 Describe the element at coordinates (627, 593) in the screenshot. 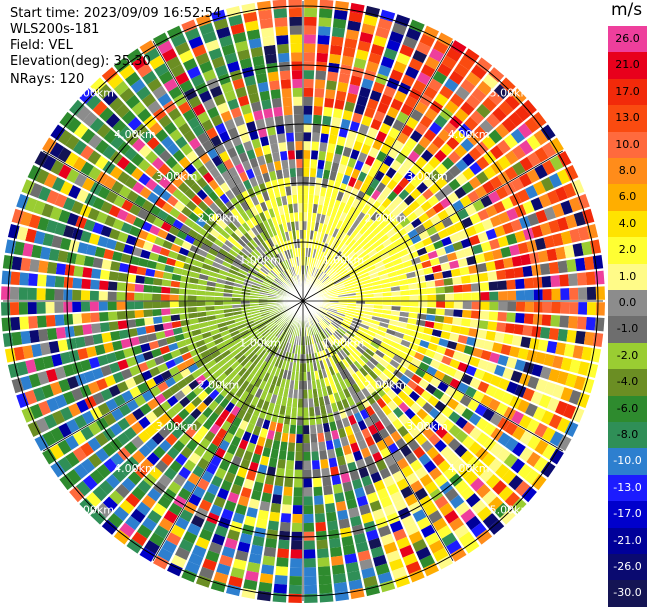

I see `colorbar-swatch` at that location.